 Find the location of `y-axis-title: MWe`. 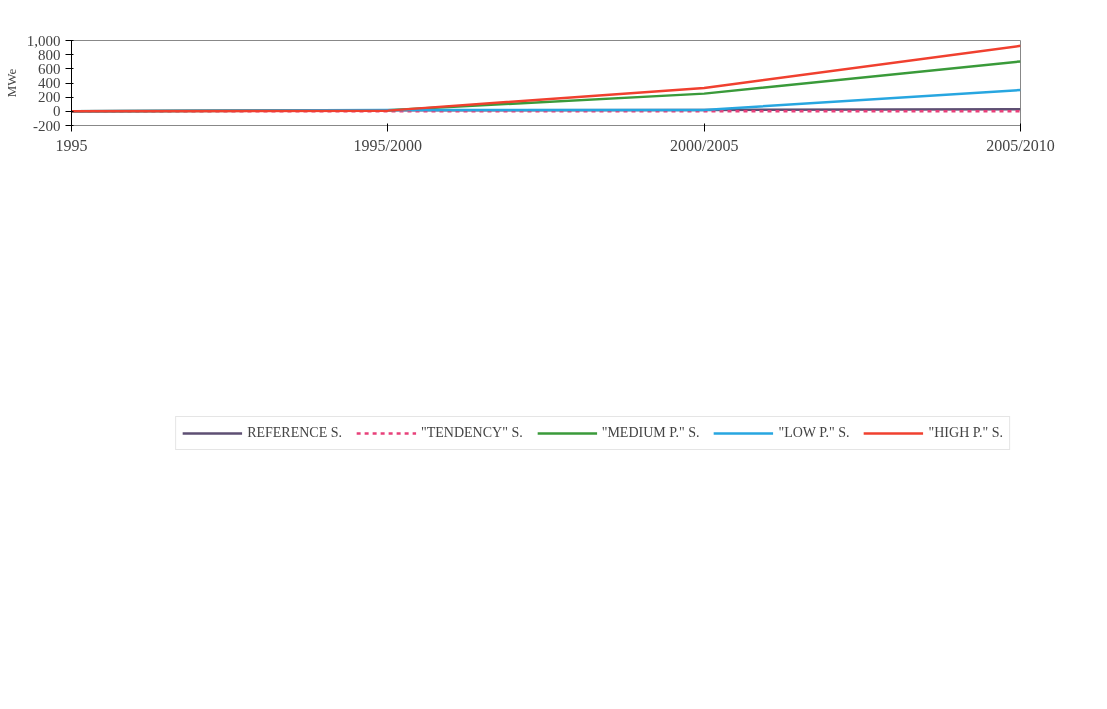

y-axis-title: MWe is located at coordinates (11, 83).